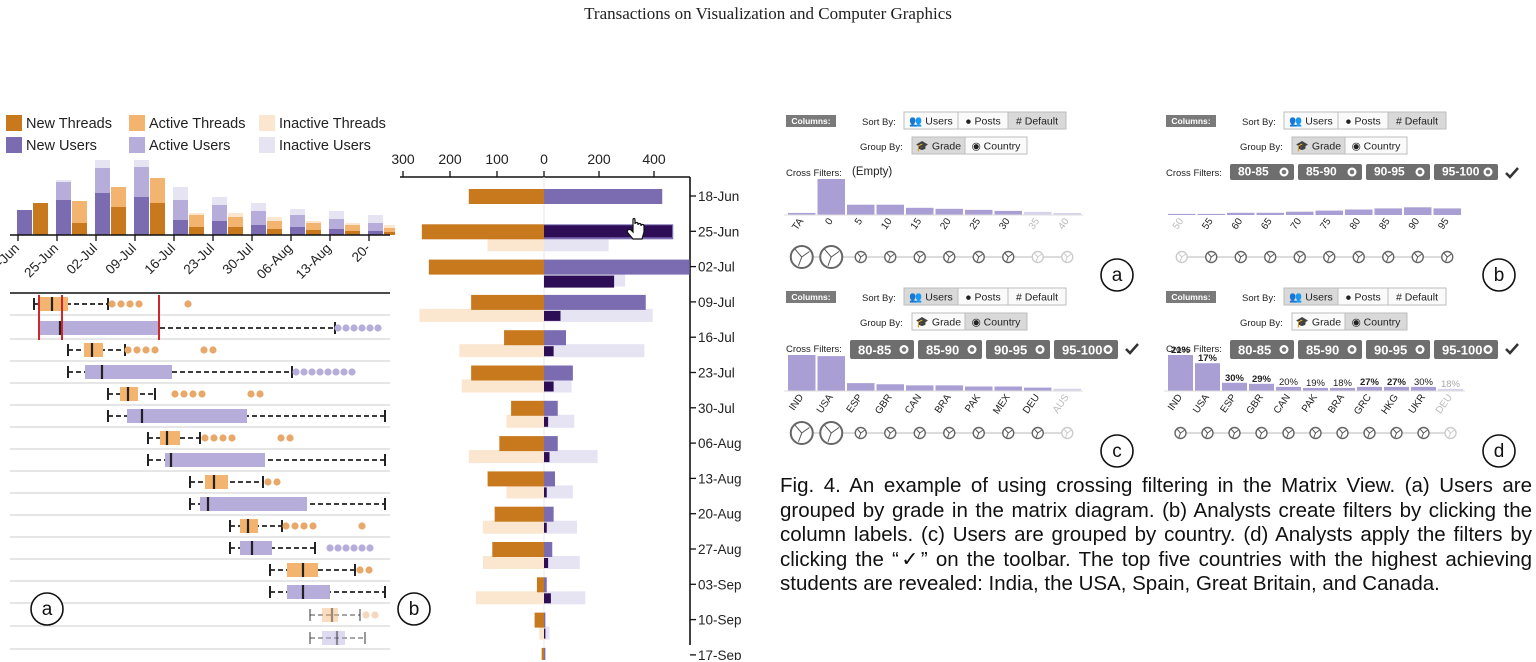 The height and width of the screenshot is (662, 1536). I want to click on group-option-label: 🎓 Grade, so click(938, 147).